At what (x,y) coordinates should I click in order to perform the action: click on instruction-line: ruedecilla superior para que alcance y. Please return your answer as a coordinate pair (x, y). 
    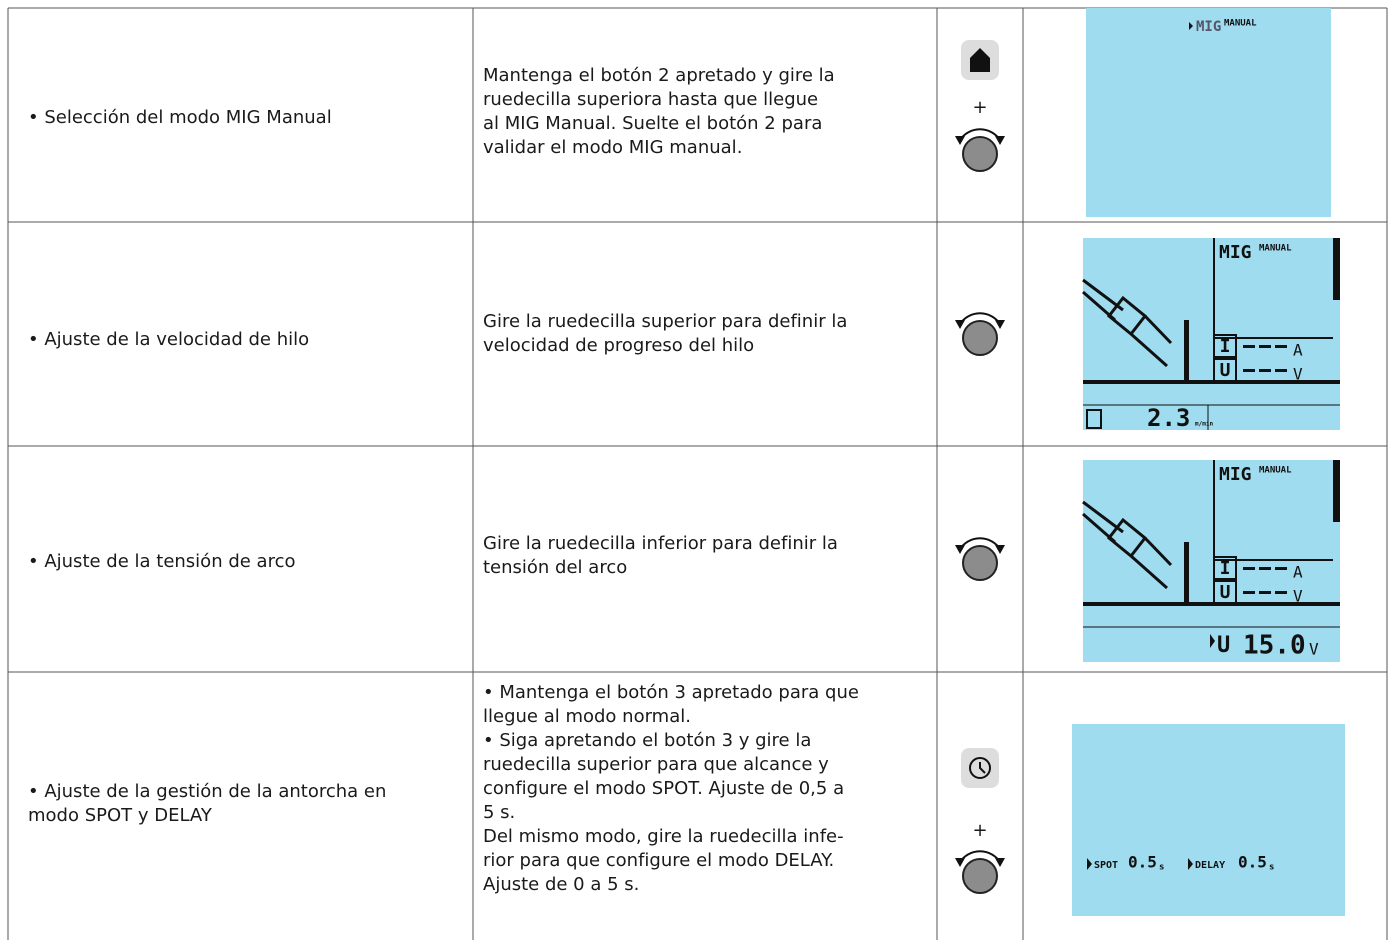
    Looking at the image, I should click on (656, 764).